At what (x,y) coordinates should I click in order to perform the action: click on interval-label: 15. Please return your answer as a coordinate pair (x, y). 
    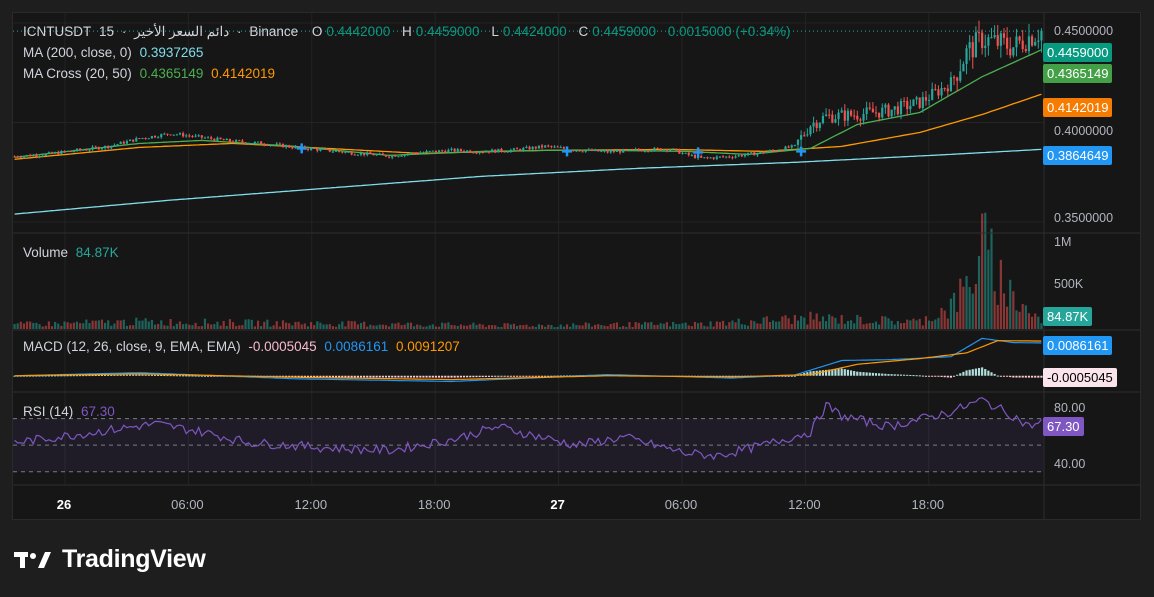
    Looking at the image, I should click on (107, 31).